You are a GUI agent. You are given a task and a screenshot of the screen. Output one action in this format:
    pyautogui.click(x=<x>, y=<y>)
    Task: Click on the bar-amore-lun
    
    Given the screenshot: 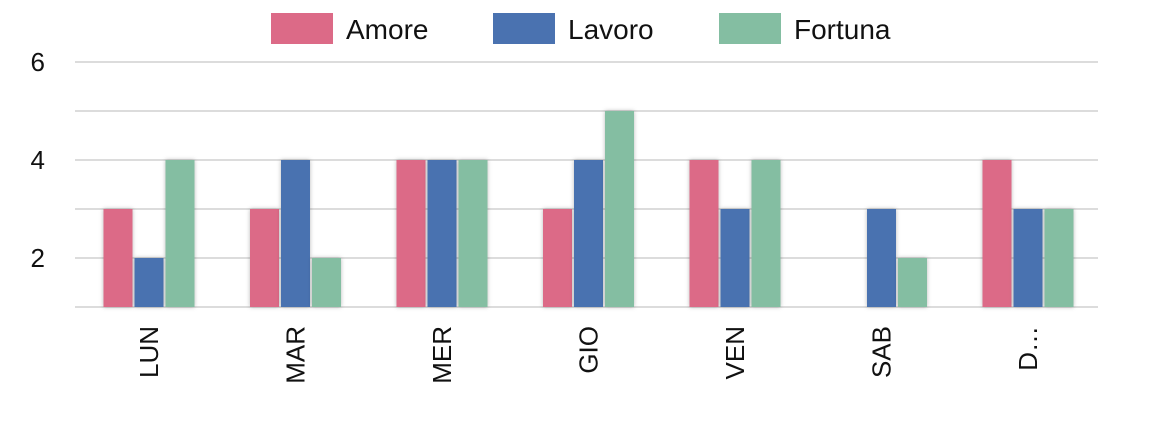 What is the action you would take?
    pyautogui.click(x=118, y=258)
    